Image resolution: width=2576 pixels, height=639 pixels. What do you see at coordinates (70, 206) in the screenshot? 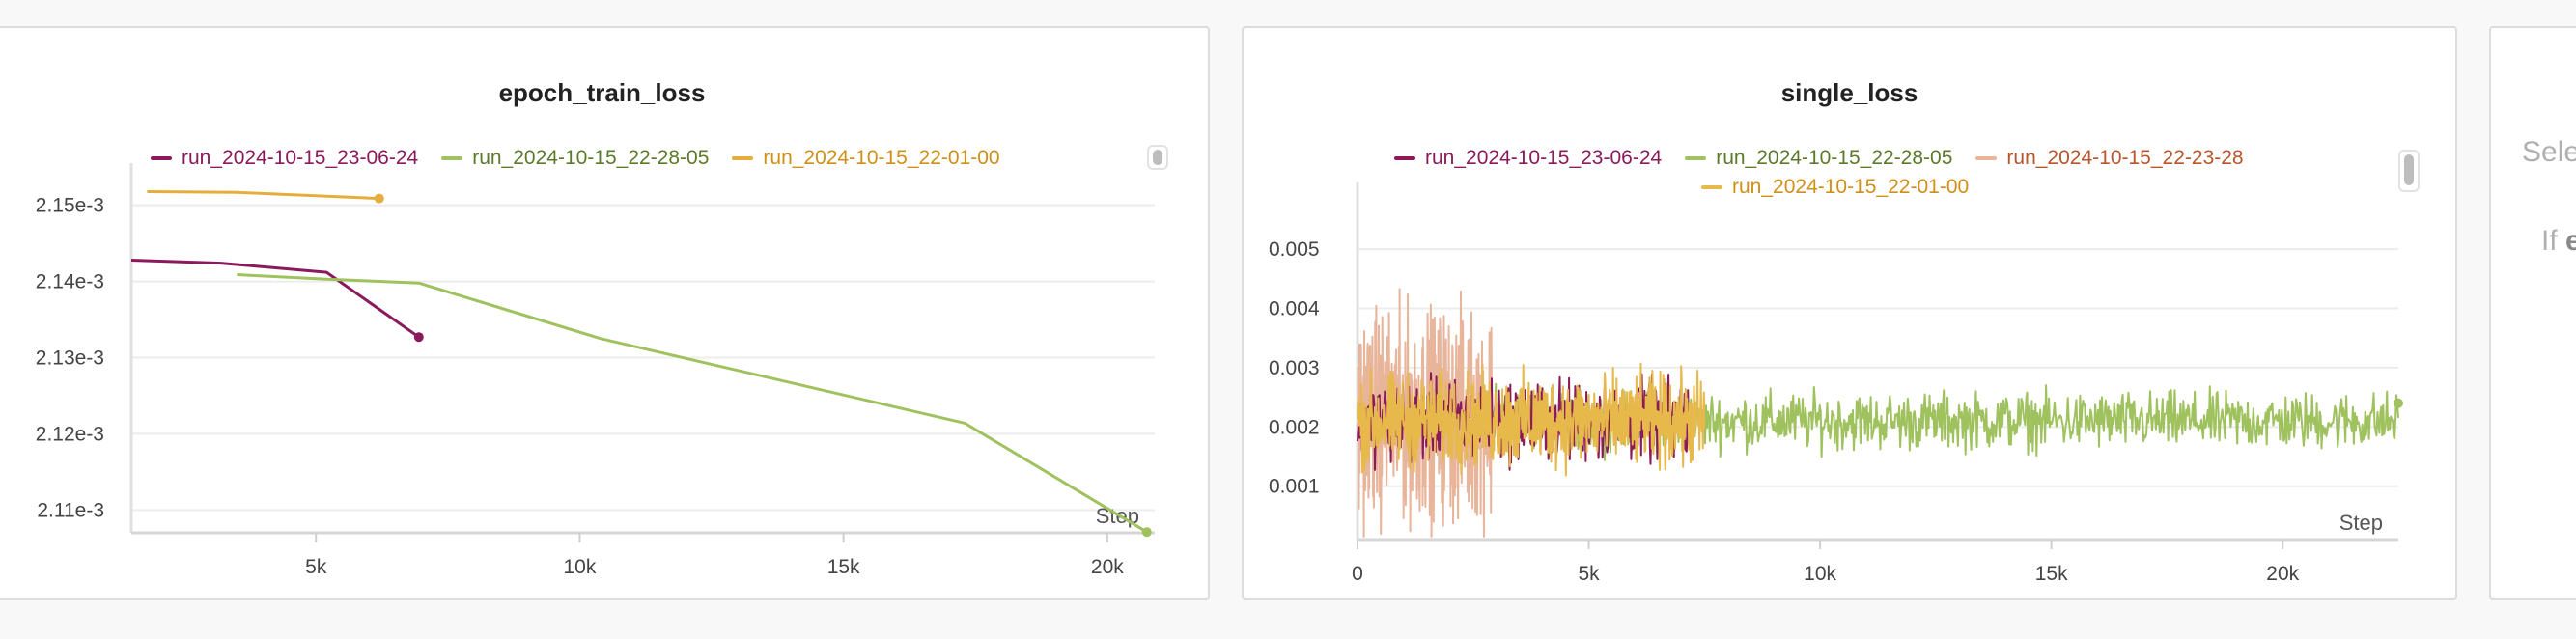
I see `y-tick-label: 2.15e-3` at bounding box center [70, 206].